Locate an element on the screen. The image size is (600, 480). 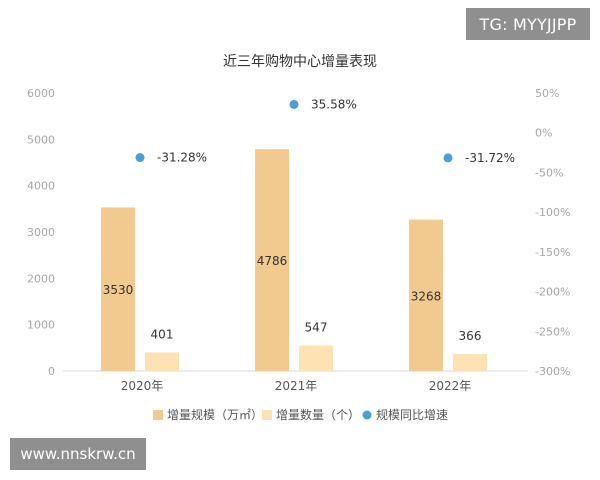
bar-scale-label-0: 3530 is located at coordinates (118, 290).